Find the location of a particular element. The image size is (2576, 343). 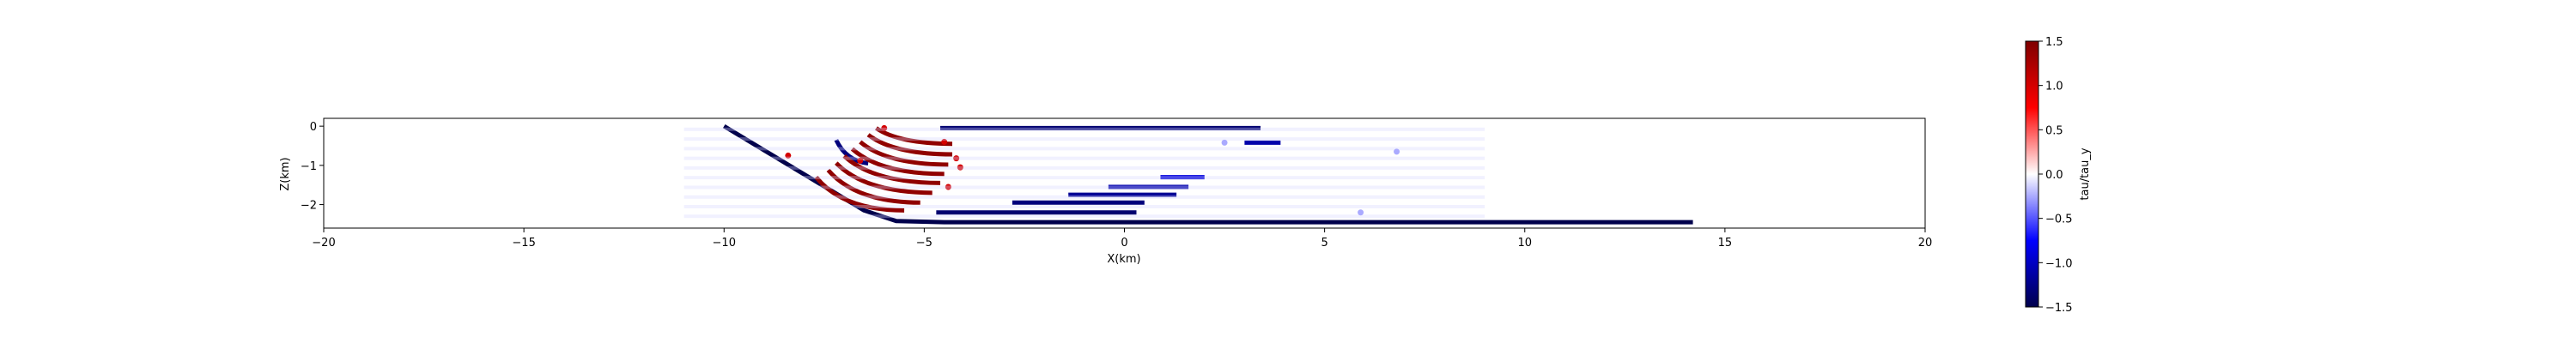

y-tick-label: −2 is located at coordinates (309, 207).